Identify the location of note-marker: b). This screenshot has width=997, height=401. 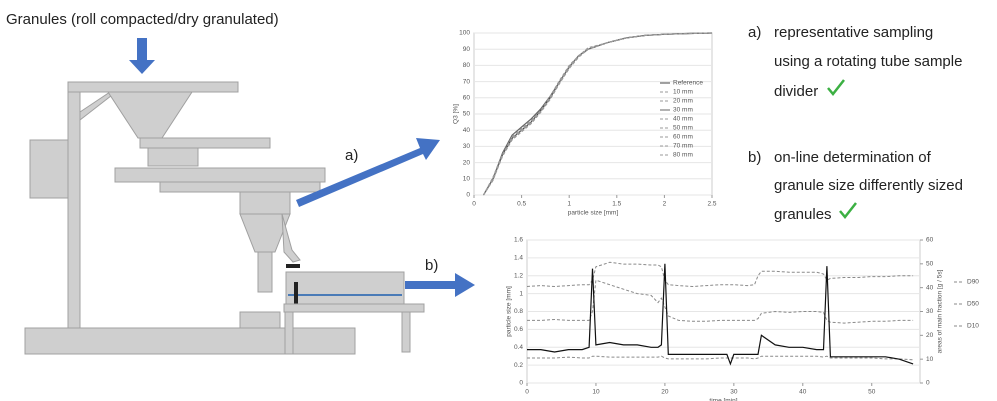
(754, 157).